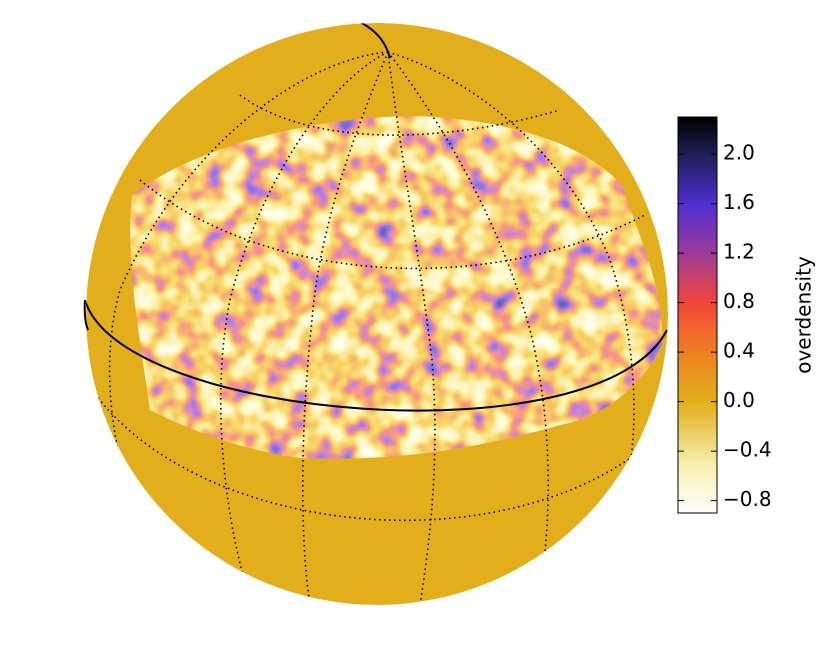 This screenshot has width=830, height=655. What do you see at coordinates (739, 252) in the screenshot?
I see `colorbar-tick-label: 1.2` at bounding box center [739, 252].